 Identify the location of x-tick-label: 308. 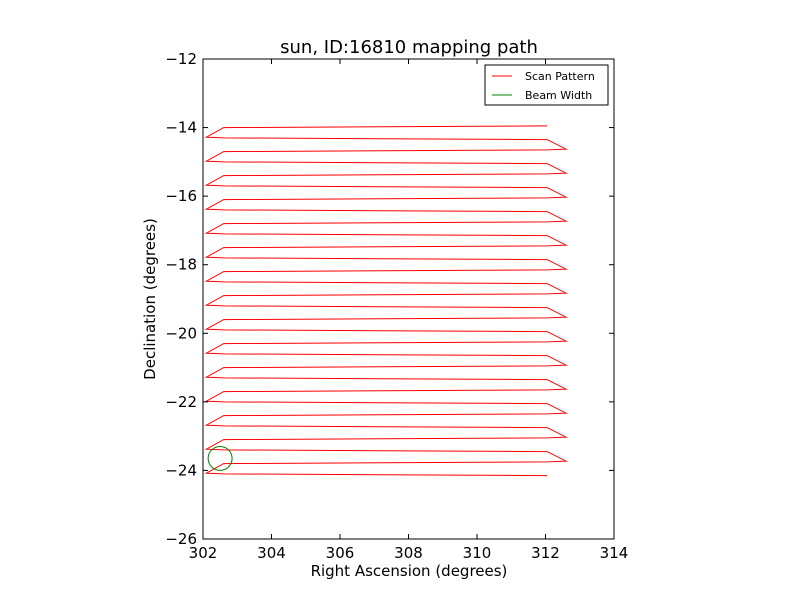
(408, 553).